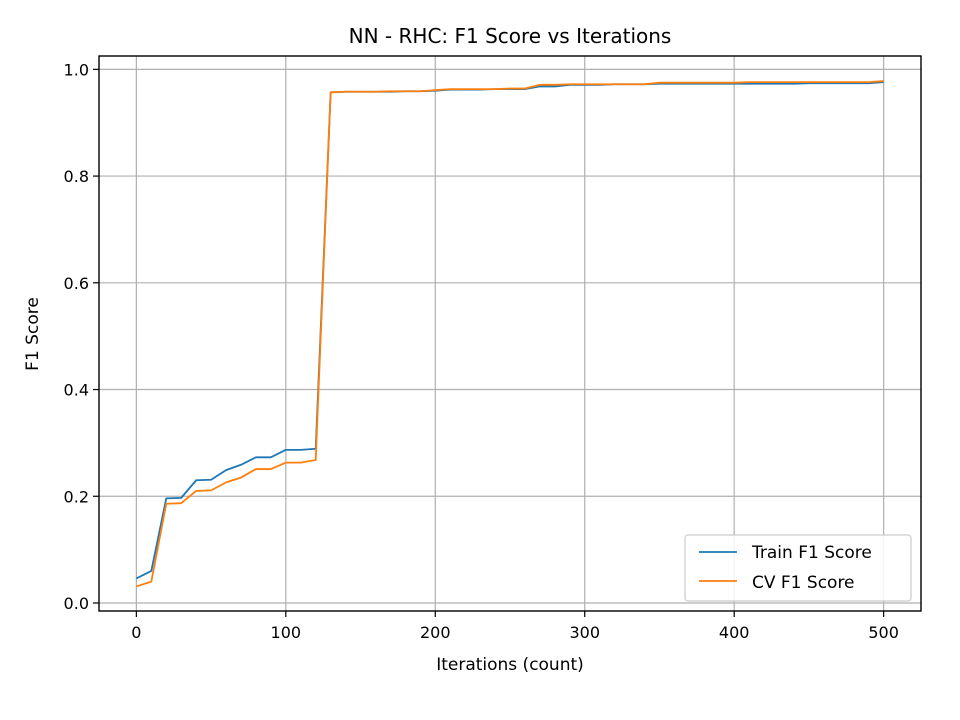 The width and height of the screenshot is (960, 720). I want to click on y-axis-label: F1 Score, so click(33, 334).